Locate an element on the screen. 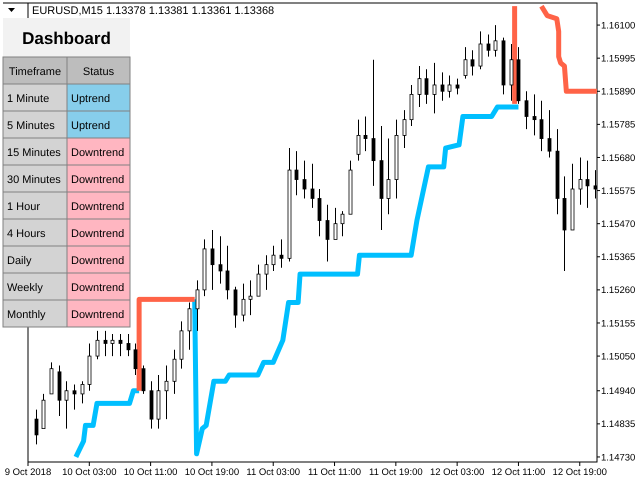 This screenshot has height=480, width=640. category-label: Weekly is located at coordinates (25, 288).